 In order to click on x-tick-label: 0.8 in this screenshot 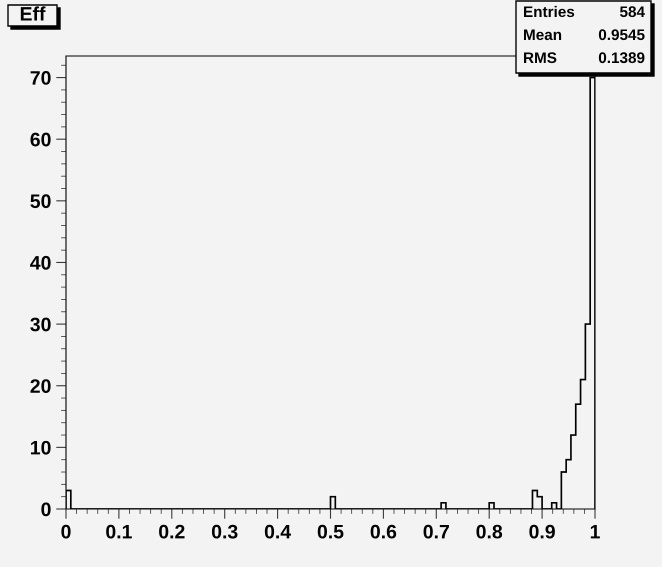, I will do `click(489, 531)`.